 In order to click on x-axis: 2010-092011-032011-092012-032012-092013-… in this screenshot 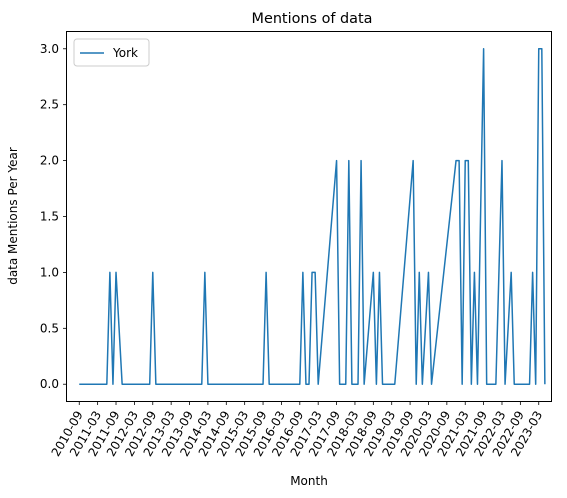, I will do `click(297, 430)`.